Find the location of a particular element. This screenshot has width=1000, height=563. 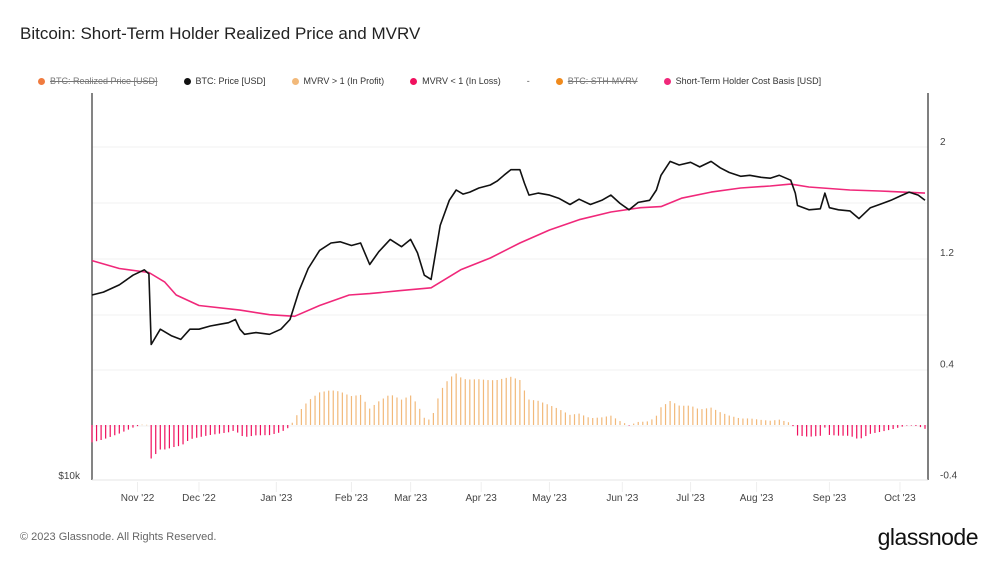

legend-item: MVRV < 1 (In Loss) is located at coordinates (455, 81).